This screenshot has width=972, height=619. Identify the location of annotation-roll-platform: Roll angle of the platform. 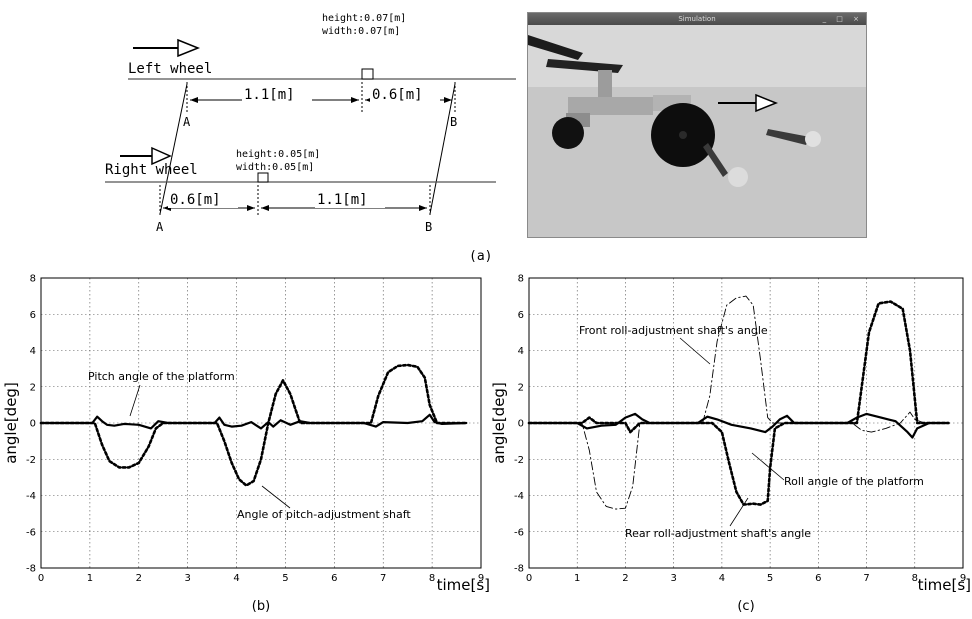
(854, 481).